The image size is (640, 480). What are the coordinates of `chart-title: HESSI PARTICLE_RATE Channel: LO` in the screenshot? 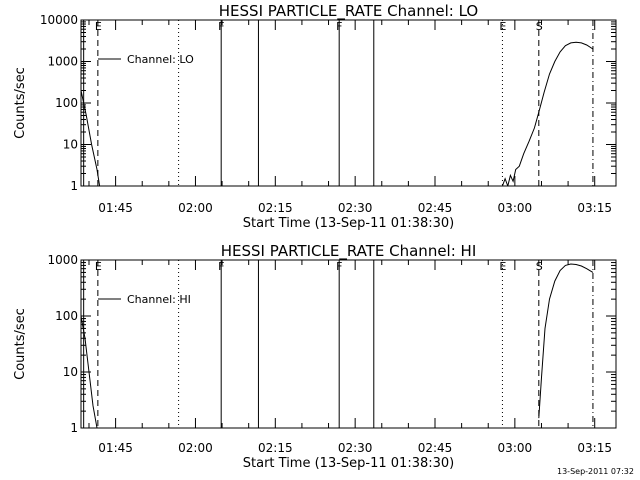 It's located at (348, 11).